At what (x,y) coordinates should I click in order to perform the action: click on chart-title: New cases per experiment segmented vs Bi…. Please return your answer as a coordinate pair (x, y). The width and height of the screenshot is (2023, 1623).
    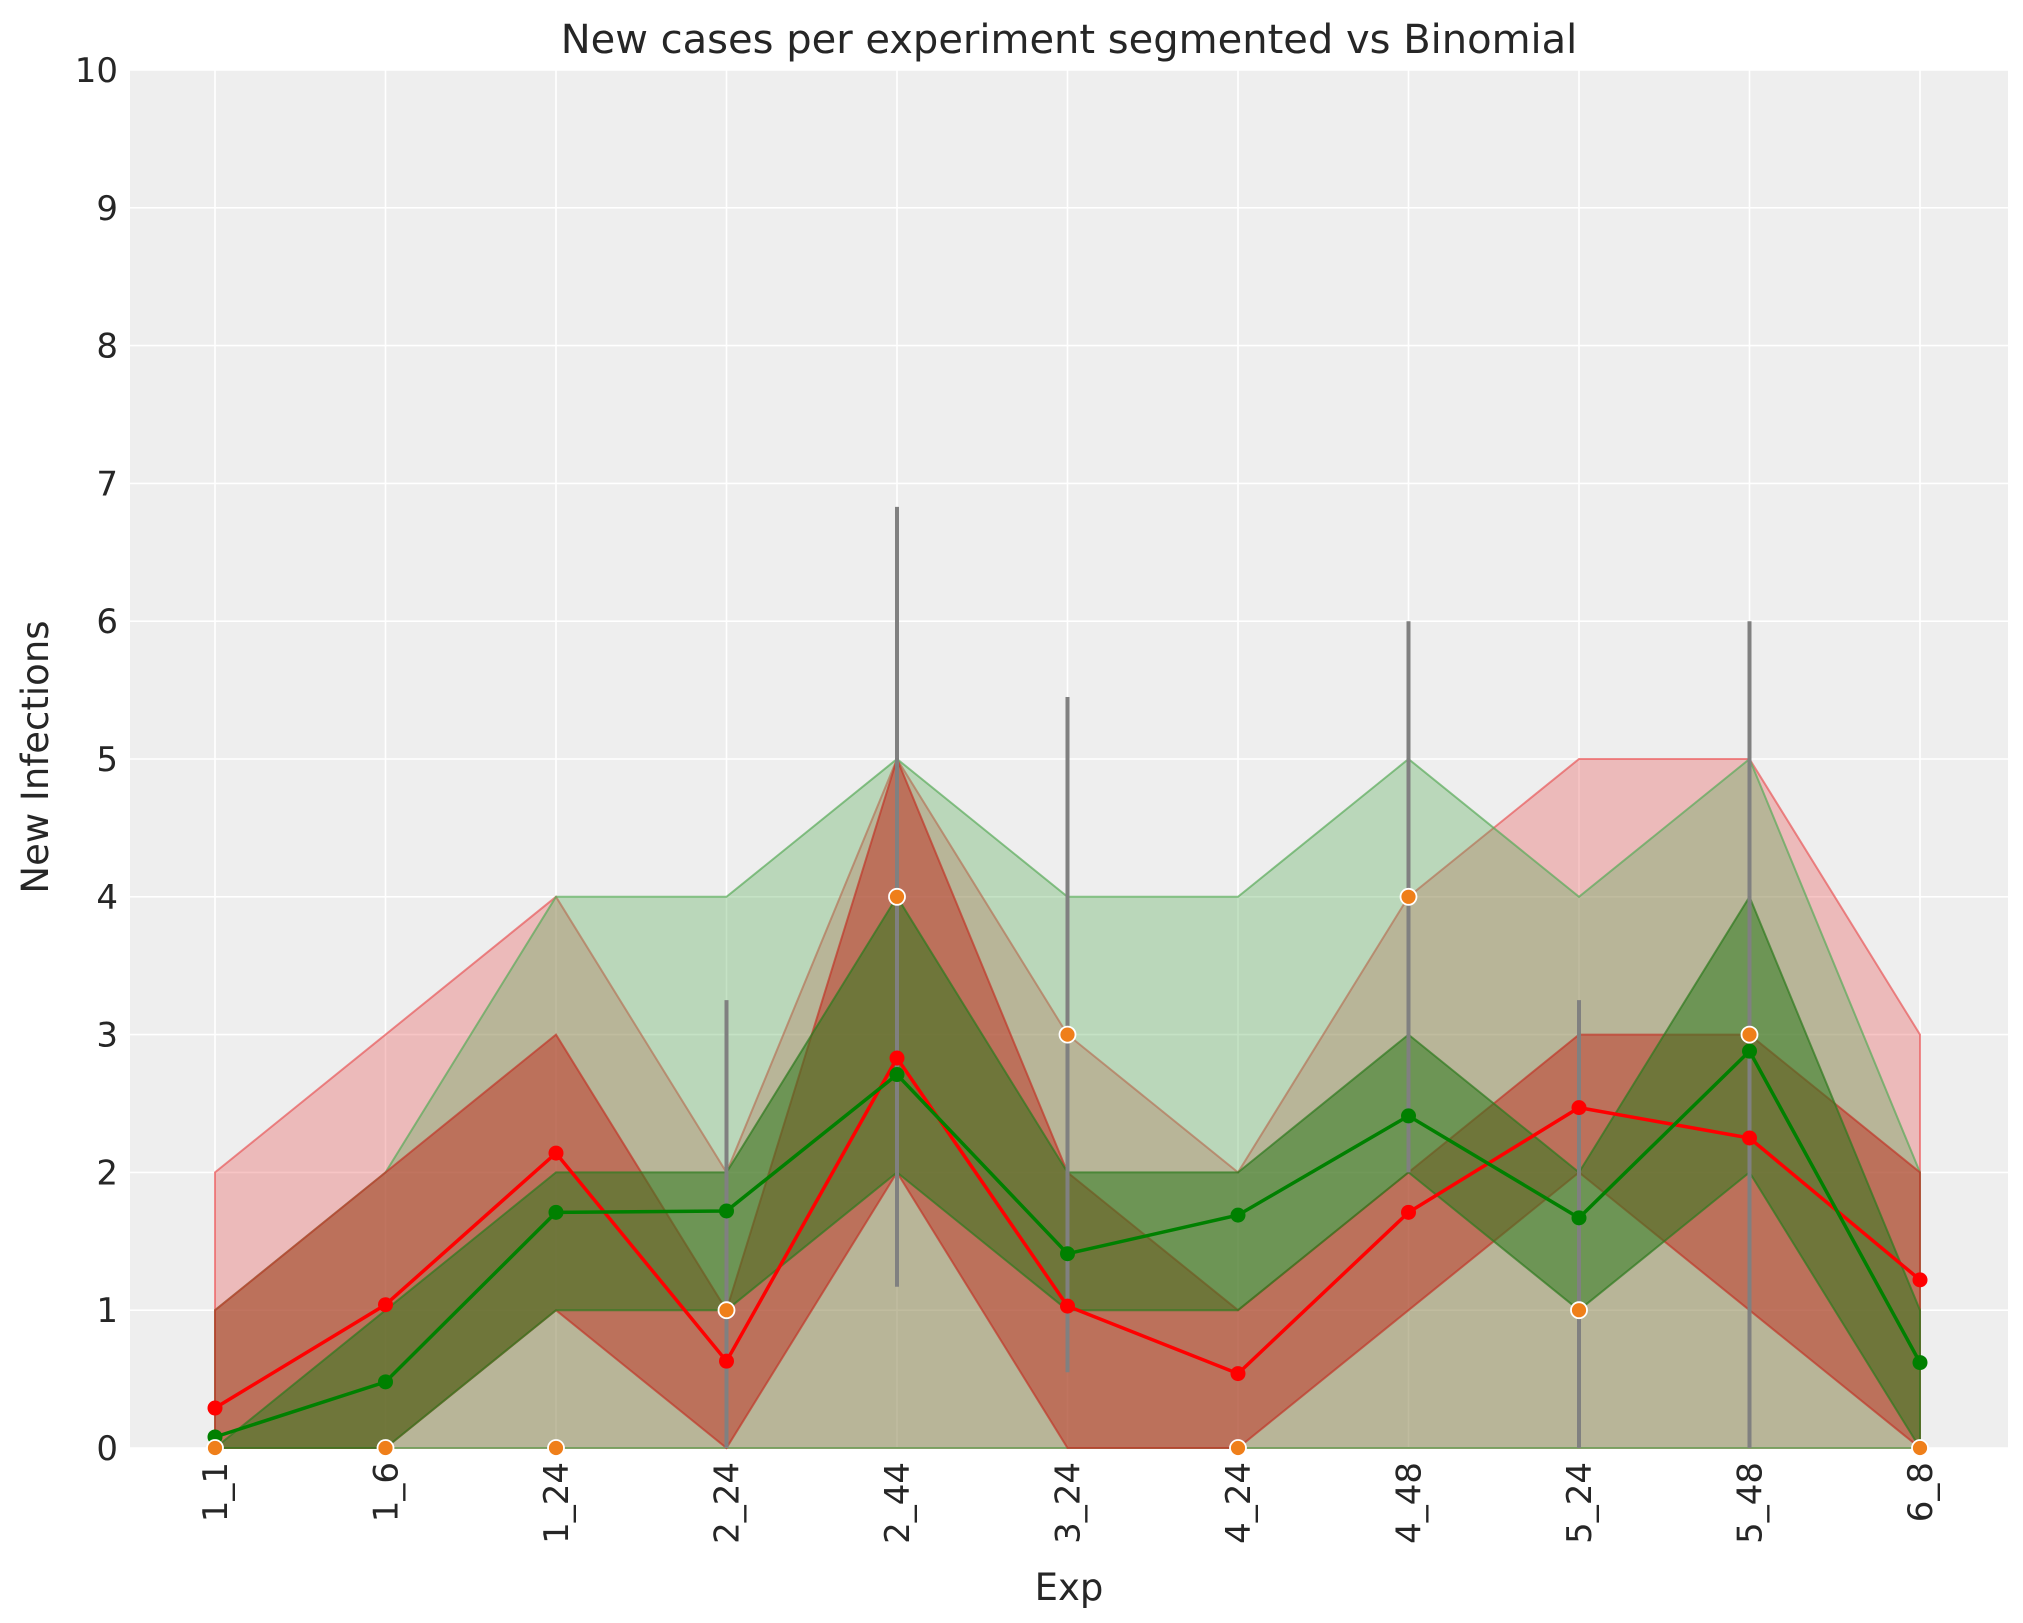
    Looking at the image, I should click on (1069, 40).